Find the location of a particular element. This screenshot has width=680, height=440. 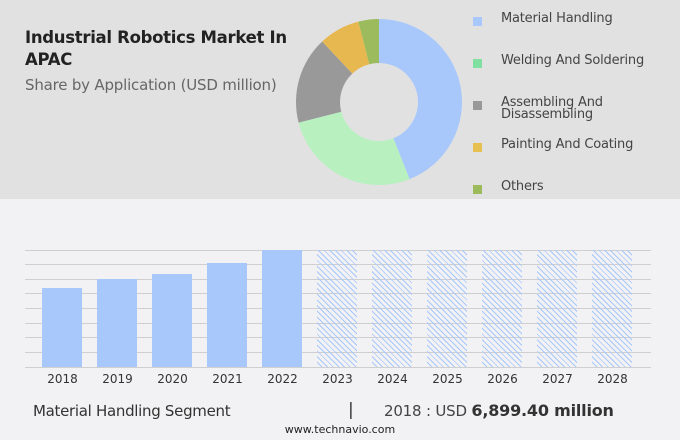

x-axis-label: 2027 is located at coordinates (557, 379).